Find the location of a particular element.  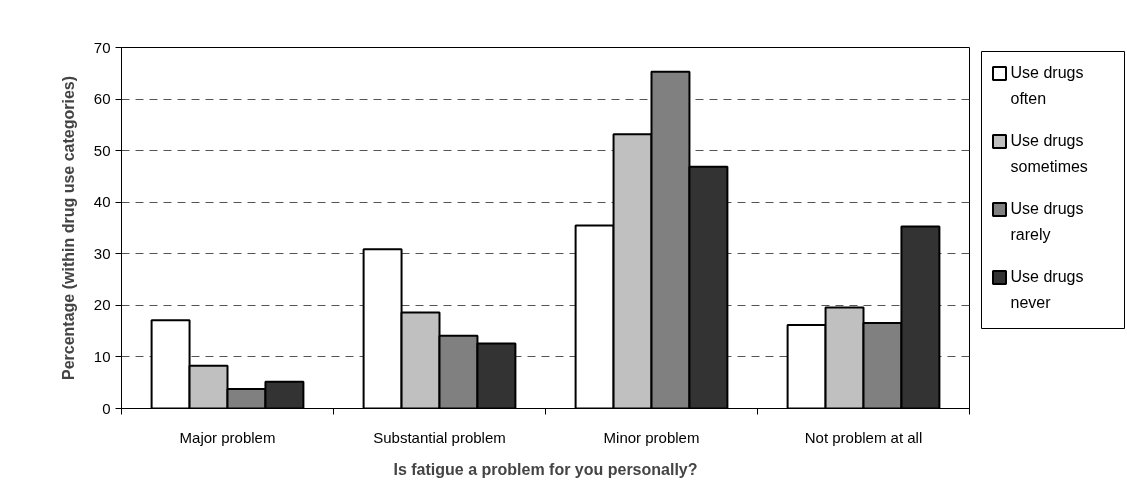

y-tick-label: 50 is located at coordinates (102, 150).